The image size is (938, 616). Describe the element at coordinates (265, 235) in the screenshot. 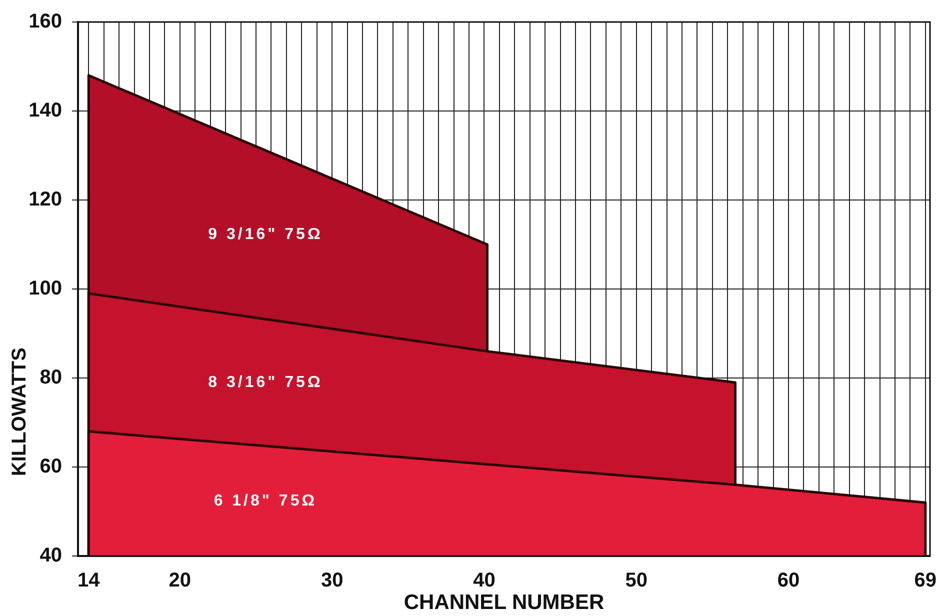

I see `series-label: 9 3/16" 75Ω` at that location.